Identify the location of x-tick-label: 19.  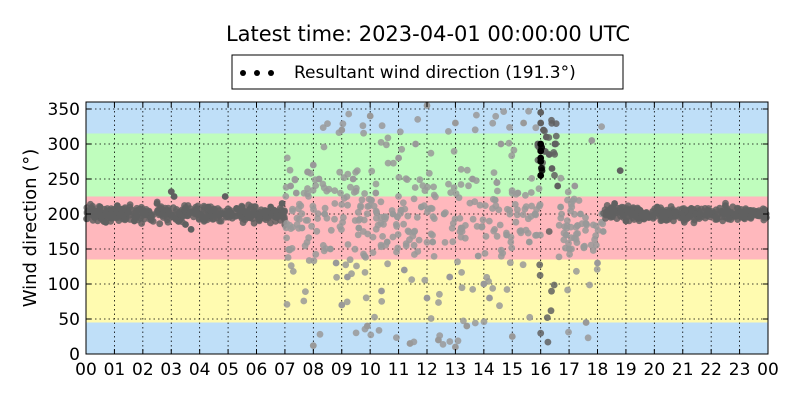
(626, 370).